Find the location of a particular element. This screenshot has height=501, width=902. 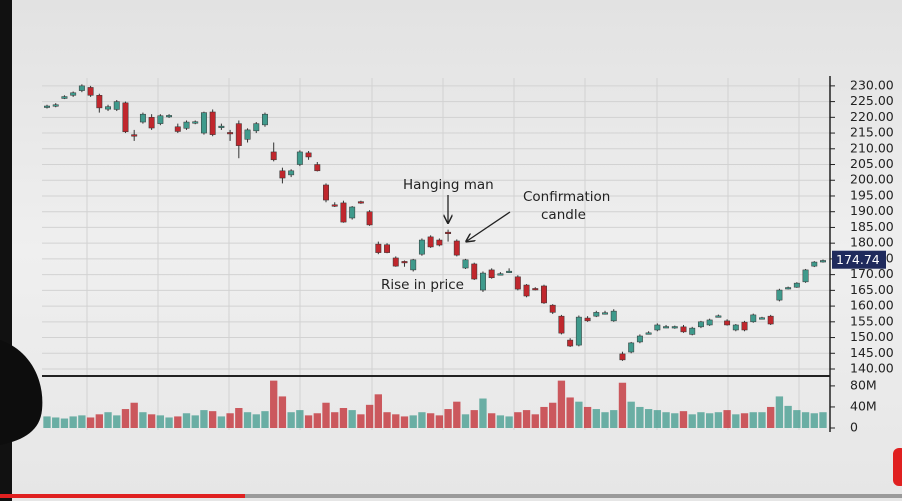

annotation: Confirmation is located at coordinates (566, 197).